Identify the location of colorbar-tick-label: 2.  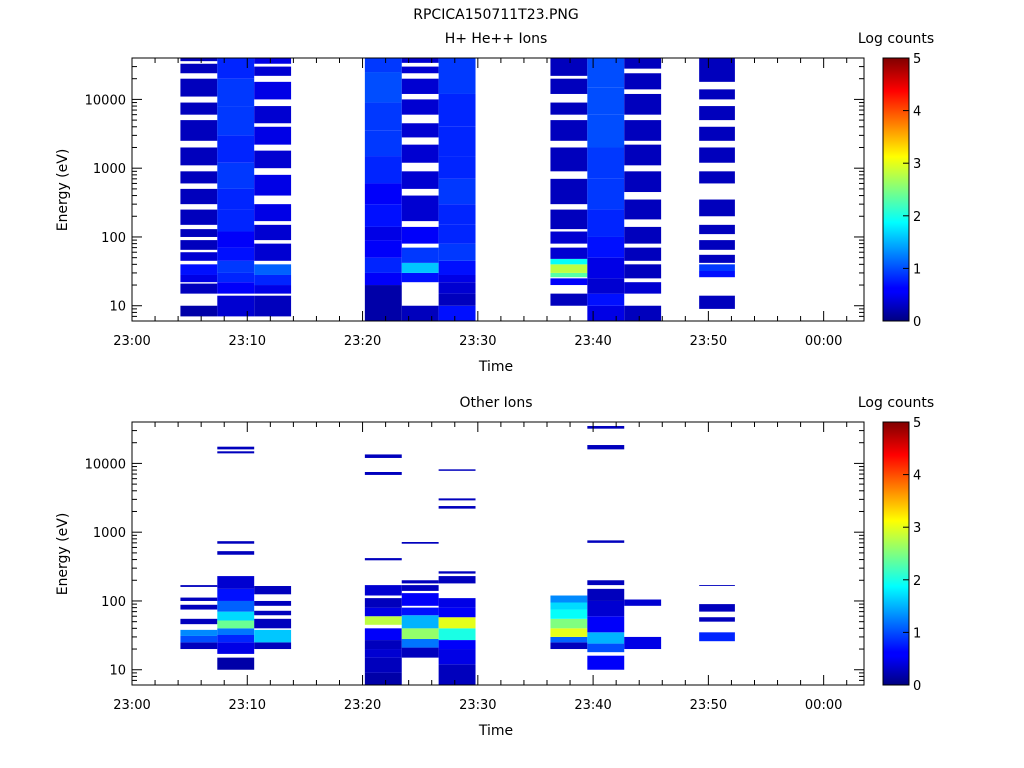
(917, 217).